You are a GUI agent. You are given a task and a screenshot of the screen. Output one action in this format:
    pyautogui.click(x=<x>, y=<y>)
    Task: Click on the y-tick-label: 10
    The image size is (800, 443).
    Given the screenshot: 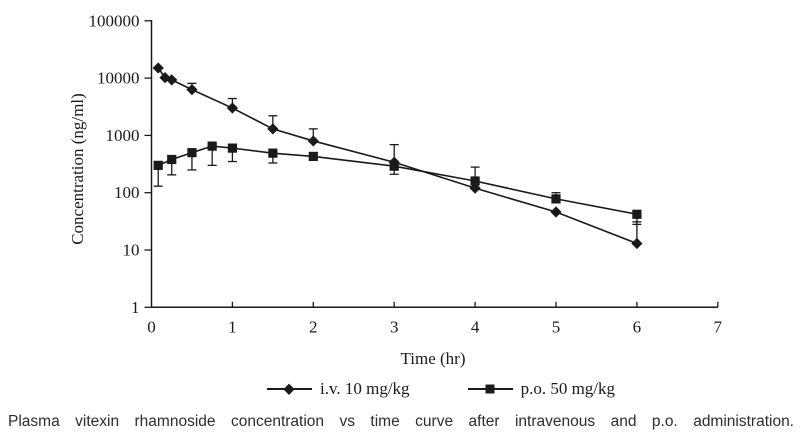 What is the action you would take?
    pyautogui.click(x=131, y=250)
    